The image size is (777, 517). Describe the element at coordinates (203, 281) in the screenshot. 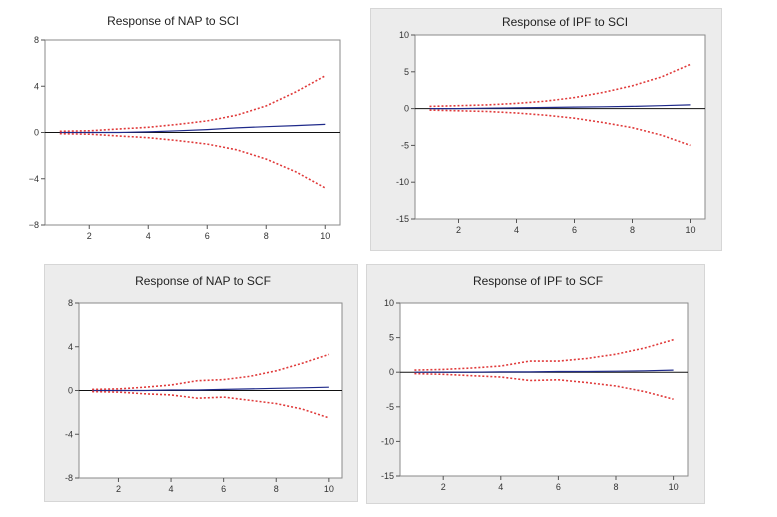

I see `chart-title: Response of NAP to SCF` at that location.